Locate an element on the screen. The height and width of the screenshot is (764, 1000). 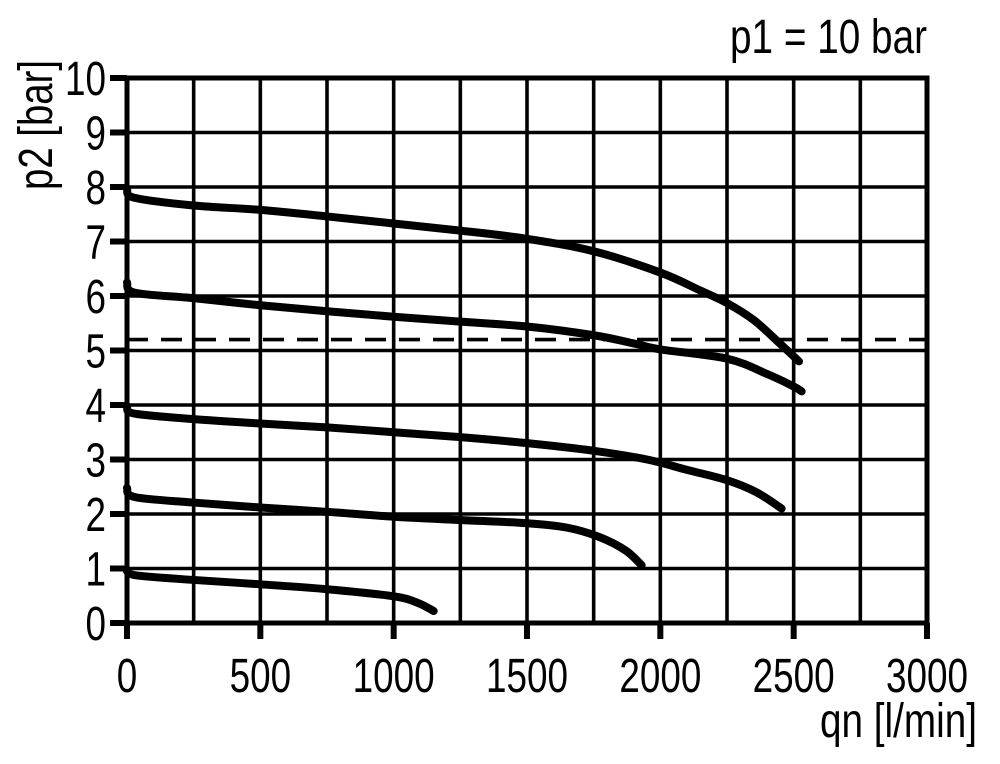
x-tick-label: 2500 is located at coordinates (794, 676).